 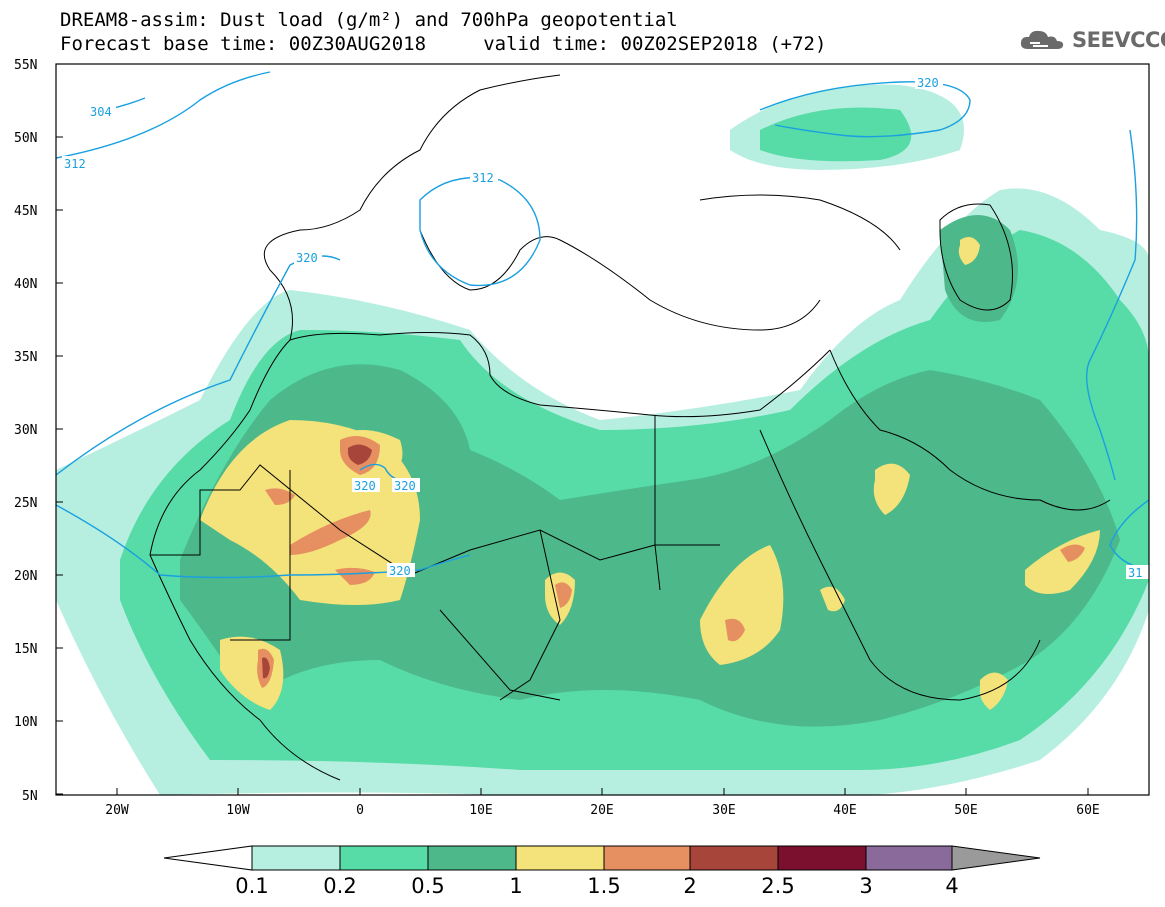 What do you see at coordinates (603, 886) in the screenshot?
I see `colorbar-label: 1.5` at bounding box center [603, 886].